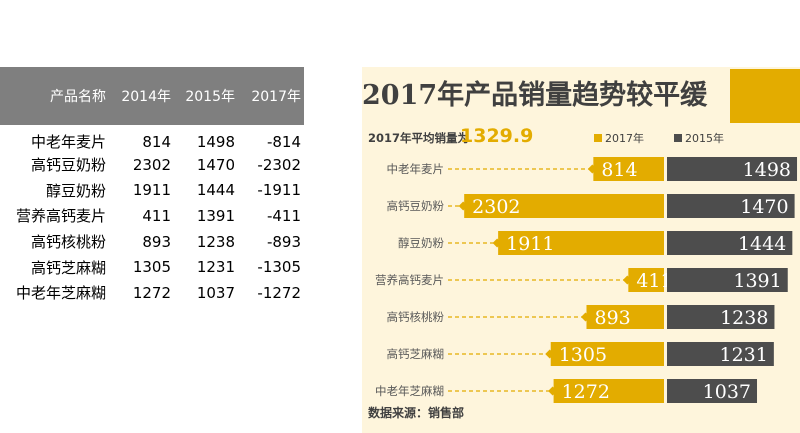  What do you see at coordinates (68, 142) in the screenshot?
I see `cell-product: 中老年麦片` at bounding box center [68, 142].